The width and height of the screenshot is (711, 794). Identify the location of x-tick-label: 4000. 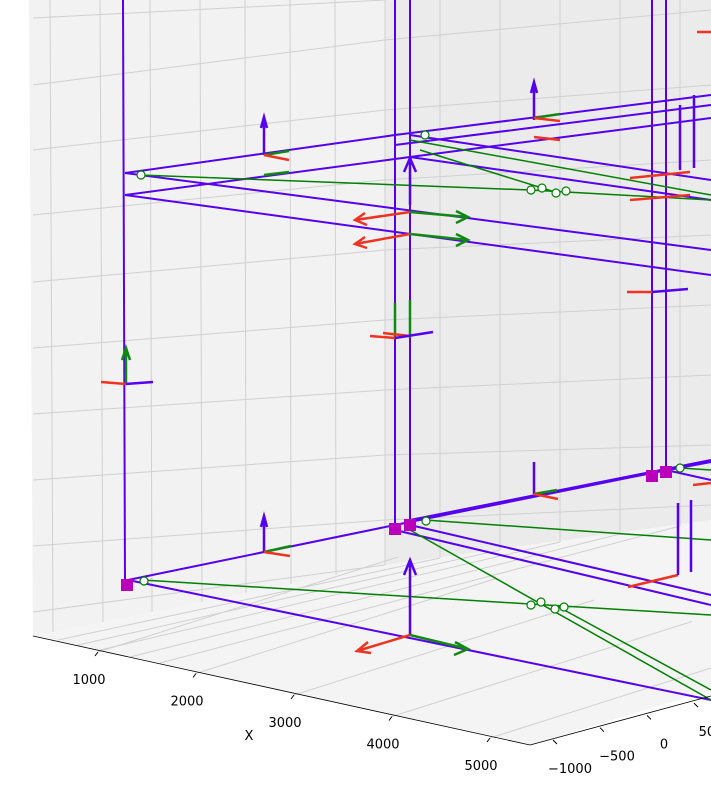
(382, 745).